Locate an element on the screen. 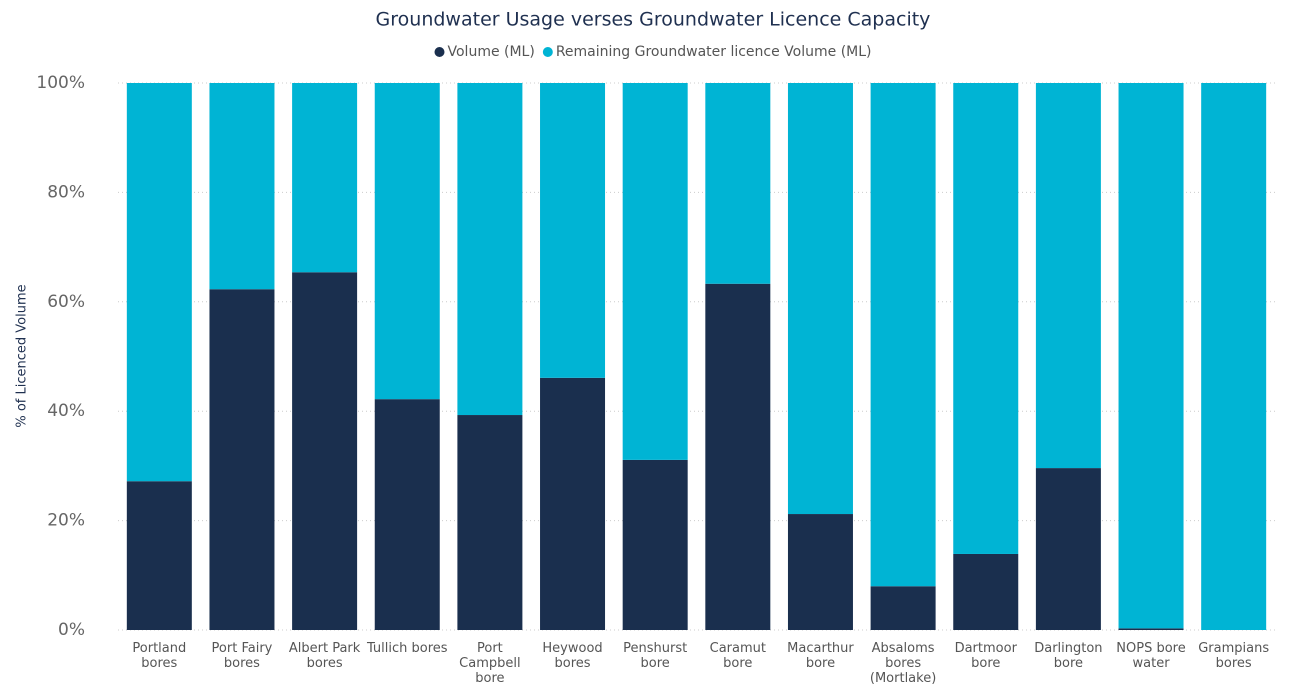 This screenshot has width=1306, height=689. x-tick-label: Portland bores is located at coordinates (159, 656).